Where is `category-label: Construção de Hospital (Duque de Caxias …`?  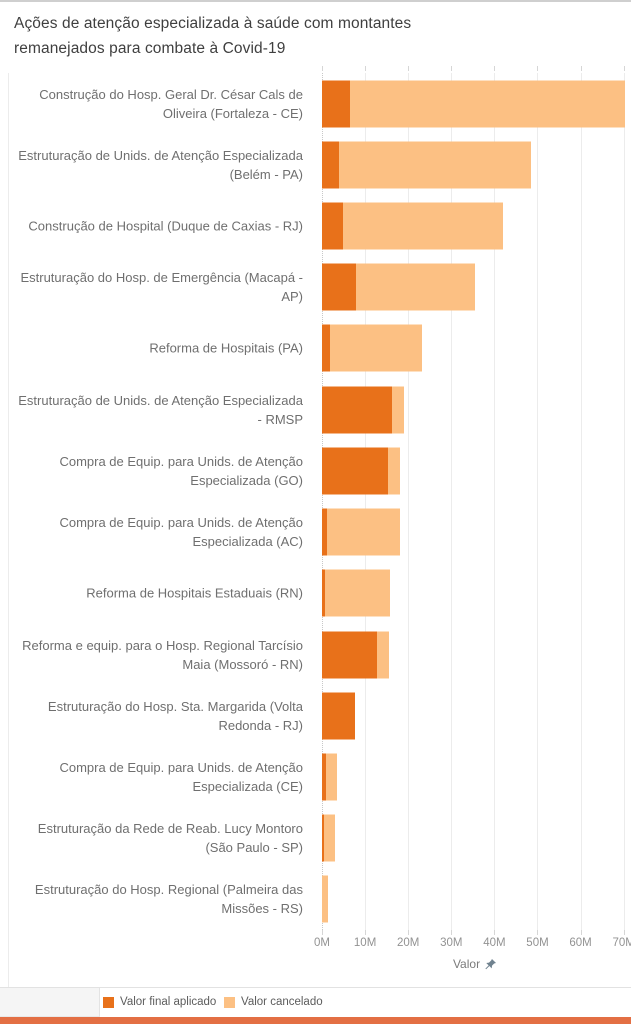 category-label: Construção de Hospital (Duque de Caxias … is located at coordinates (165, 226).